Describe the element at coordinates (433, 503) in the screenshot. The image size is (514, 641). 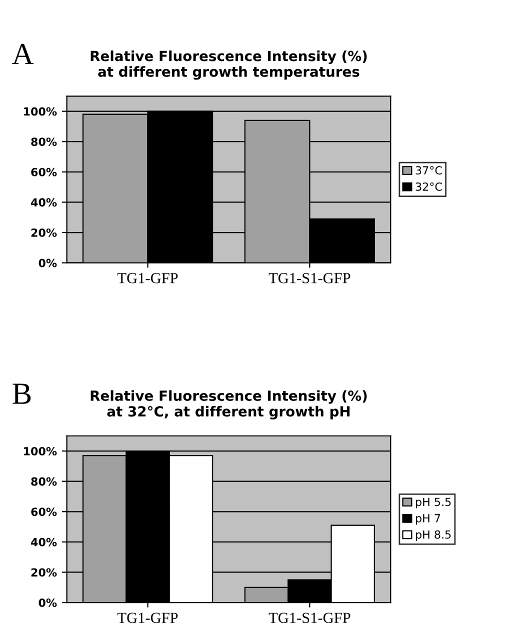
I see `legend-label: pH 5.5` at that location.